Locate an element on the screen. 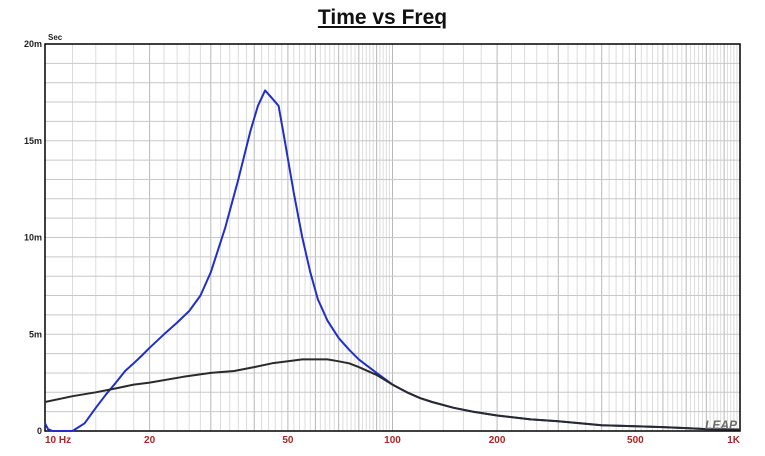 This screenshot has height=456, width=765. chart-title: Time vs Freq is located at coordinates (382, 17).